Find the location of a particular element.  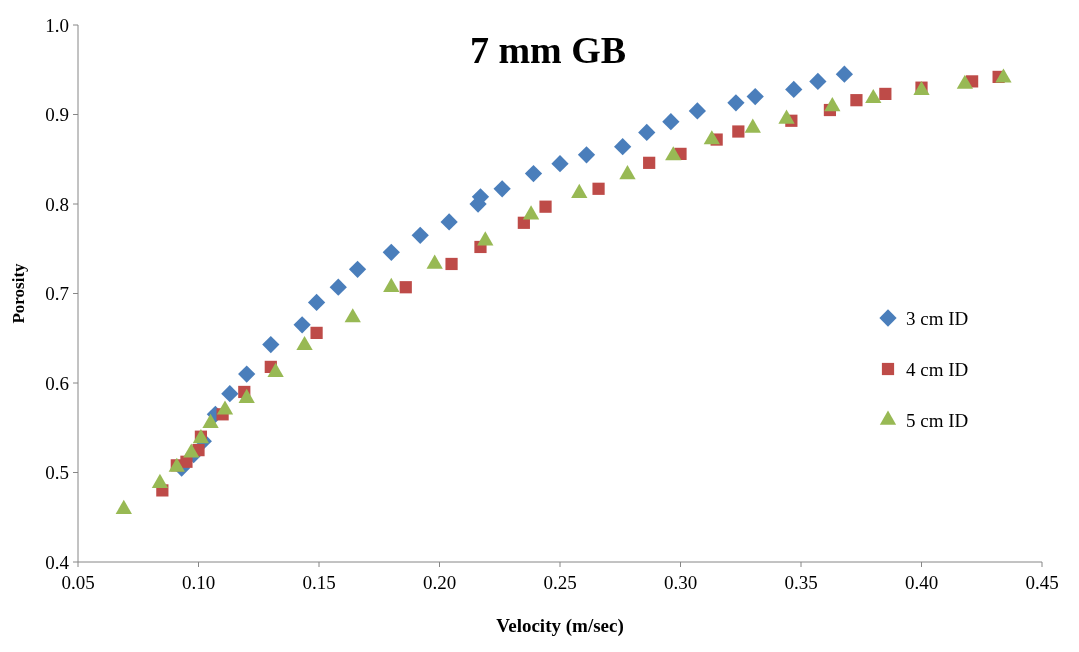

legend-label: 3 cm ID is located at coordinates (937, 318).